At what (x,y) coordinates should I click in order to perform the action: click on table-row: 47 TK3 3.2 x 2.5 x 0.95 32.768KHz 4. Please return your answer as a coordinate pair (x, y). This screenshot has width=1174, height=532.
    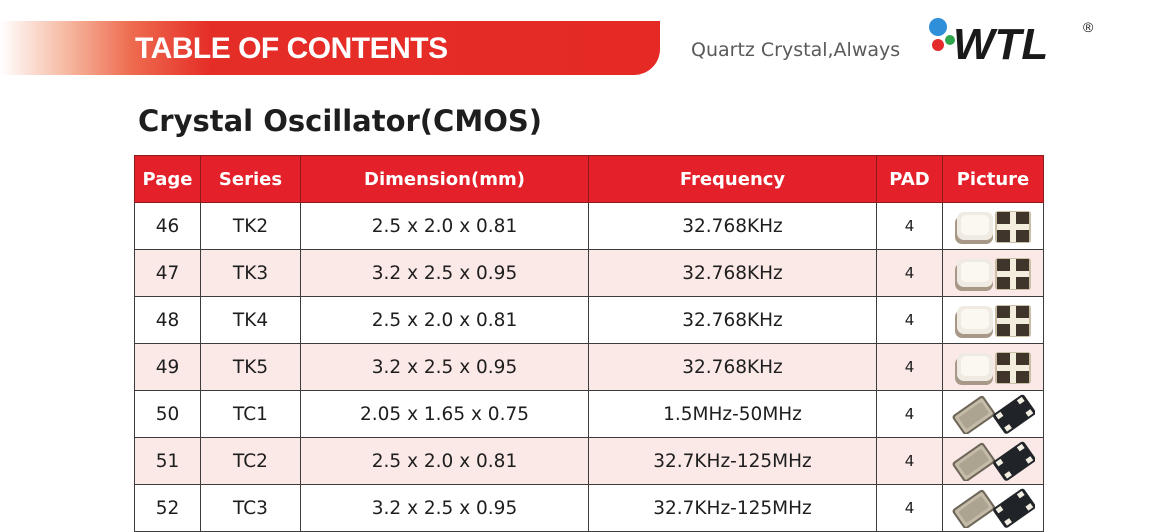
    Looking at the image, I should click on (589, 273).